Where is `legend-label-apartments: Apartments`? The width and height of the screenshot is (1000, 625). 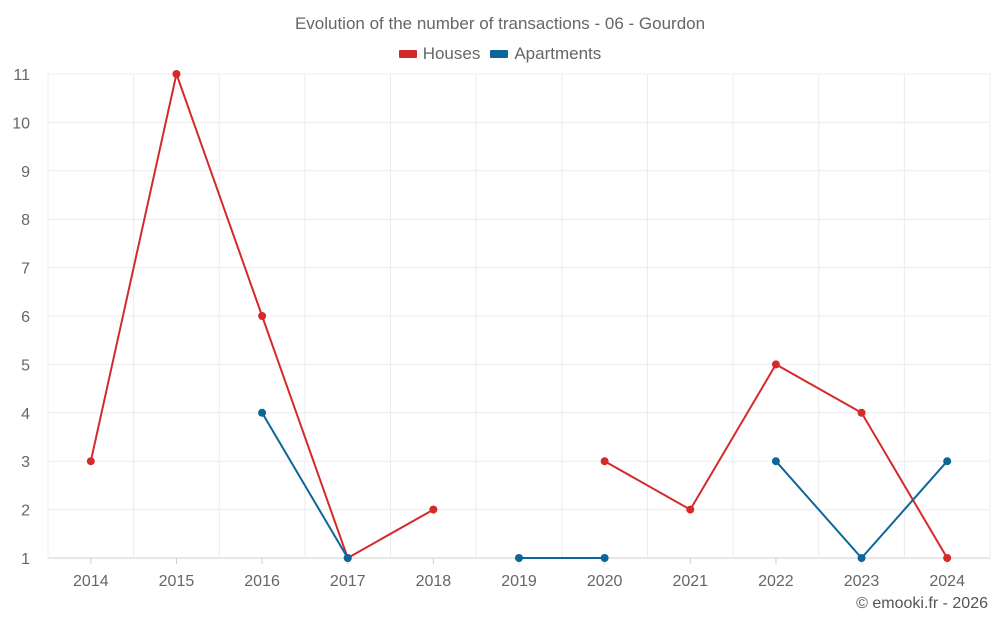
legend-label-apartments: Apartments is located at coordinates (558, 53).